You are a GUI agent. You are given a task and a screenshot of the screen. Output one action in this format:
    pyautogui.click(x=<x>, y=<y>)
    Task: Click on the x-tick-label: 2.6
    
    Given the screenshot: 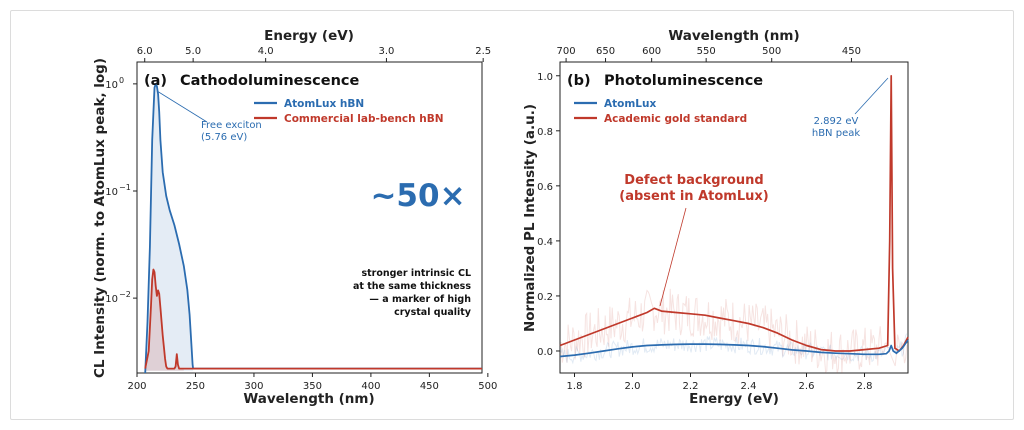 What is the action you would take?
    pyautogui.click(x=807, y=386)
    